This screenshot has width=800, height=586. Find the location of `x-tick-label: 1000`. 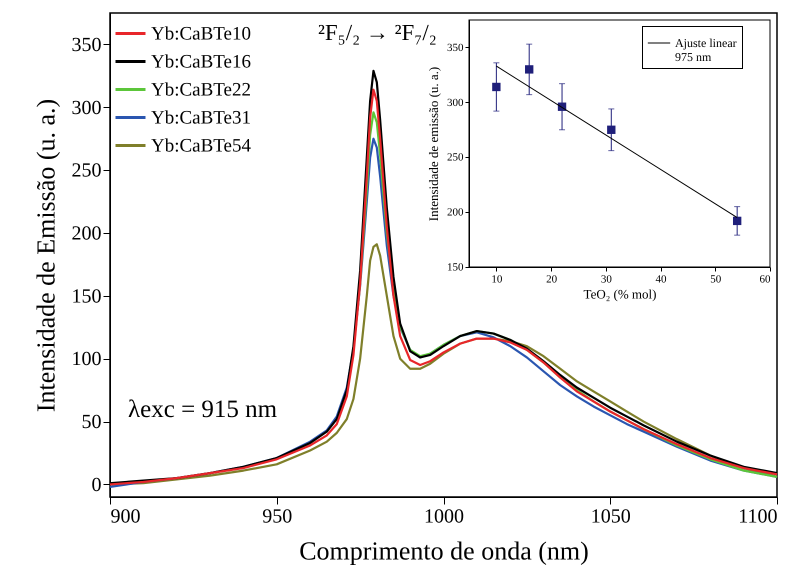

x-tick-label: 1000 is located at coordinates (444, 517).